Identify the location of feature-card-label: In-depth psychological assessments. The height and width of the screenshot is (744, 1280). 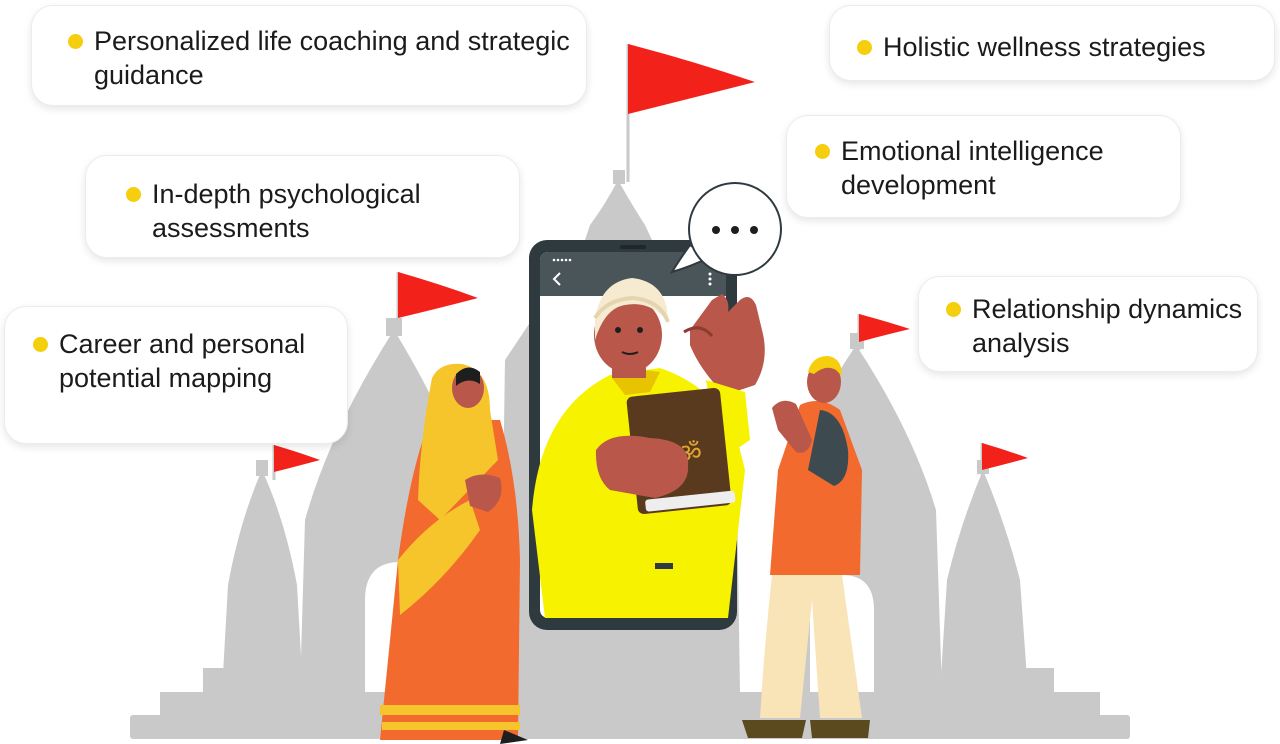
(286, 211).